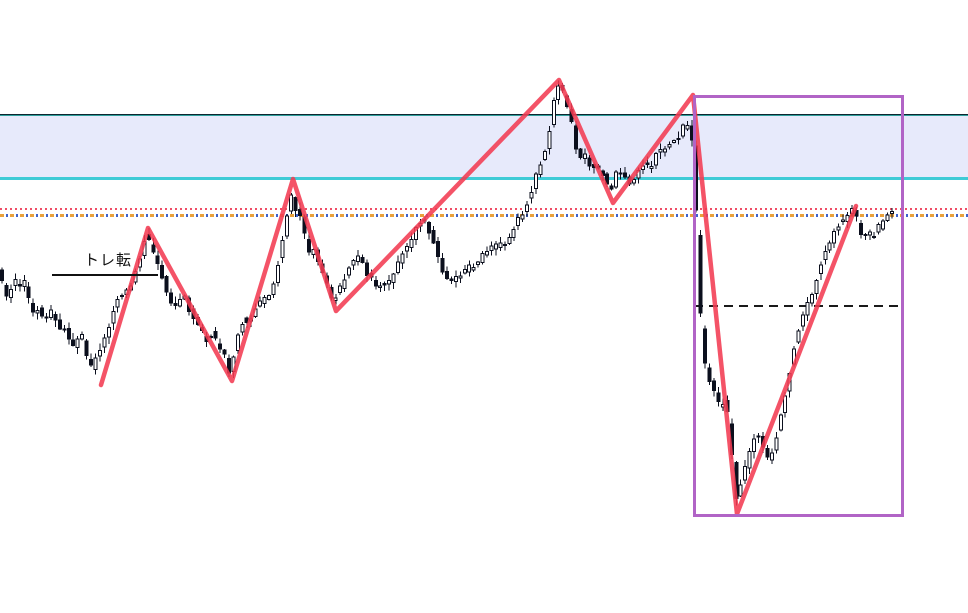 The image size is (968, 613). I want to click on trend-reversal-underline, so click(105, 275).